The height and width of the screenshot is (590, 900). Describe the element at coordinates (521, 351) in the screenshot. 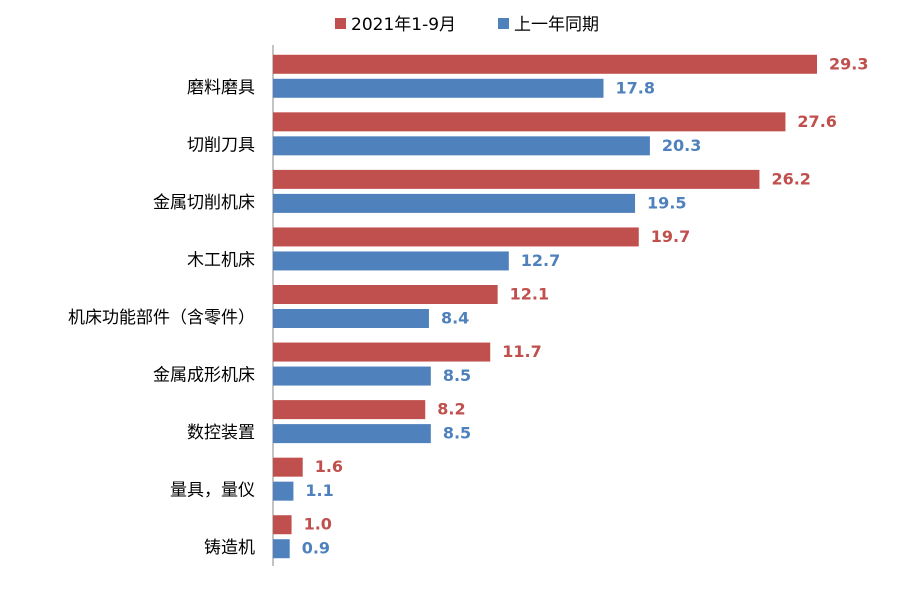

I see `value-label: 11.7` at that location.